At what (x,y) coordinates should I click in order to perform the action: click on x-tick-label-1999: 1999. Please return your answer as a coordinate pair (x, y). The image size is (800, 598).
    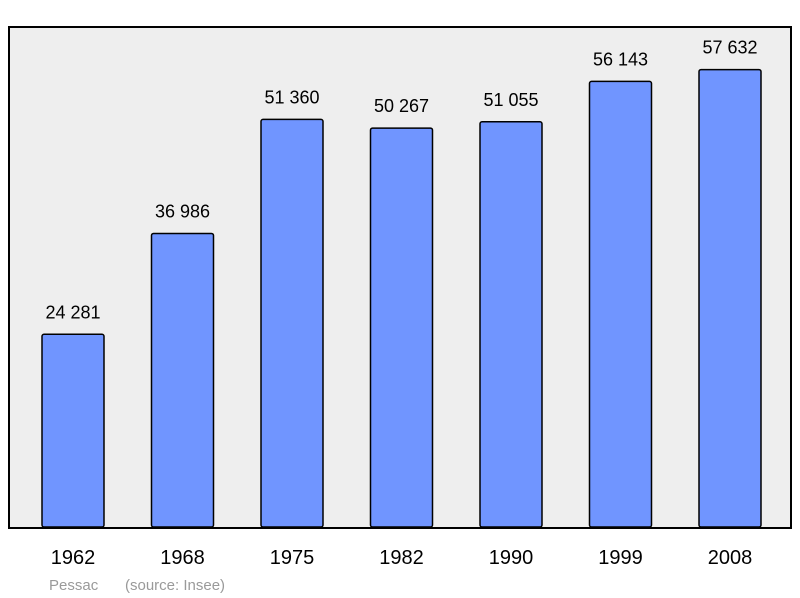
    Looking at the image, I should click on (620, 558).